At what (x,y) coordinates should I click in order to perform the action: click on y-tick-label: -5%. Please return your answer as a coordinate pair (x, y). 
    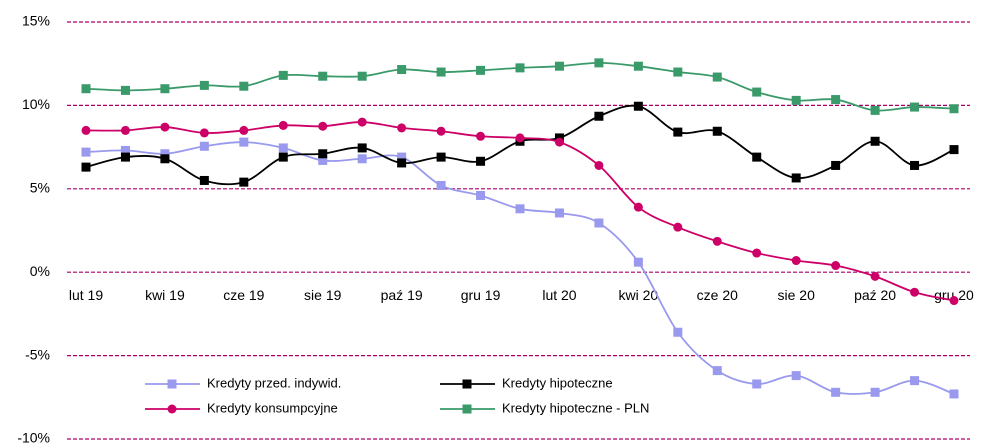
    Looking at the image, I should click on (37, 354).